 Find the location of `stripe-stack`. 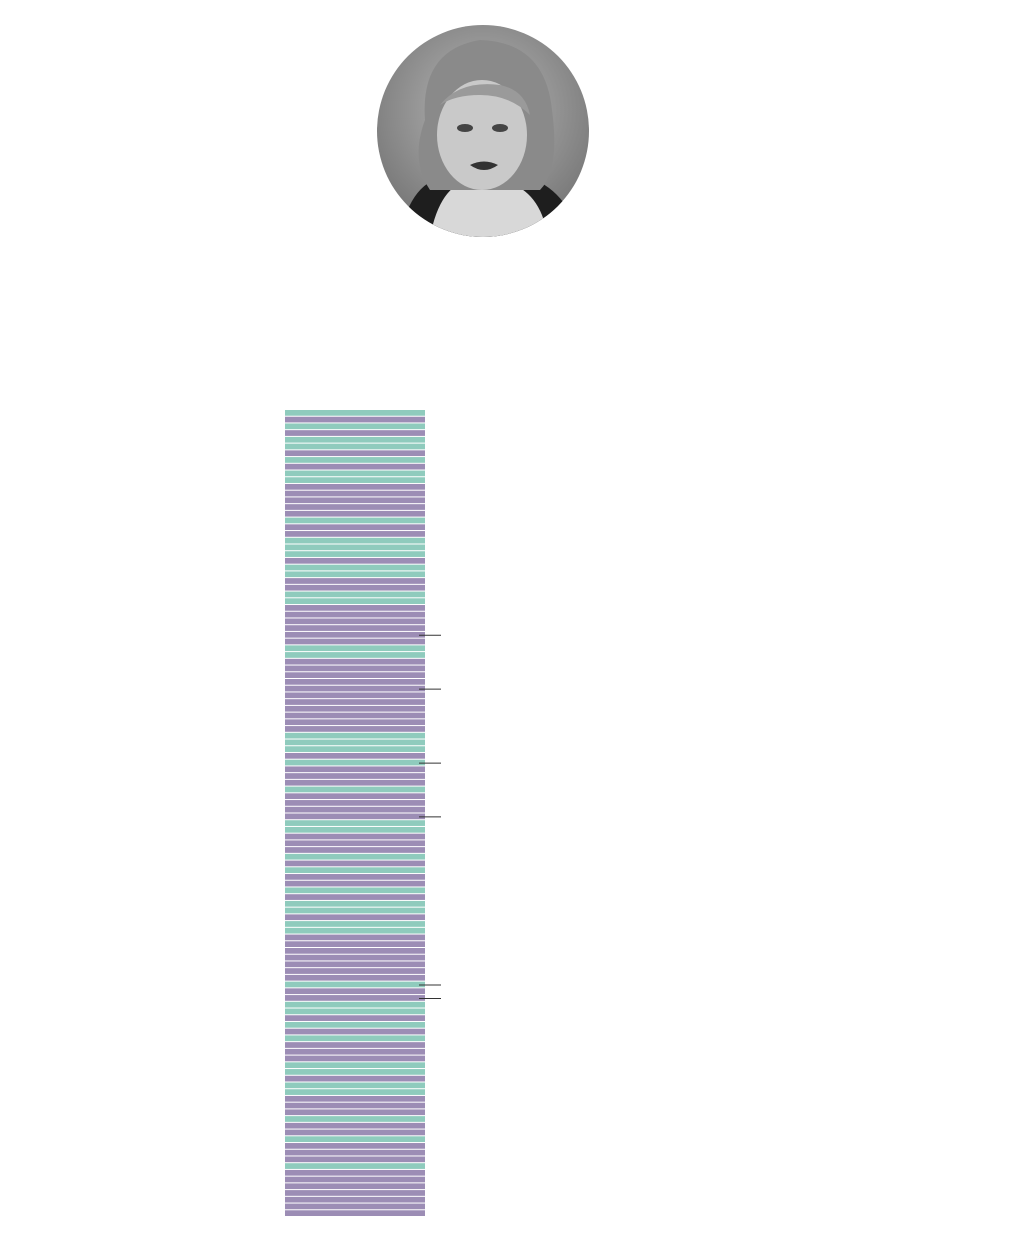

stripe-stack is located at coordinates (363, 813).